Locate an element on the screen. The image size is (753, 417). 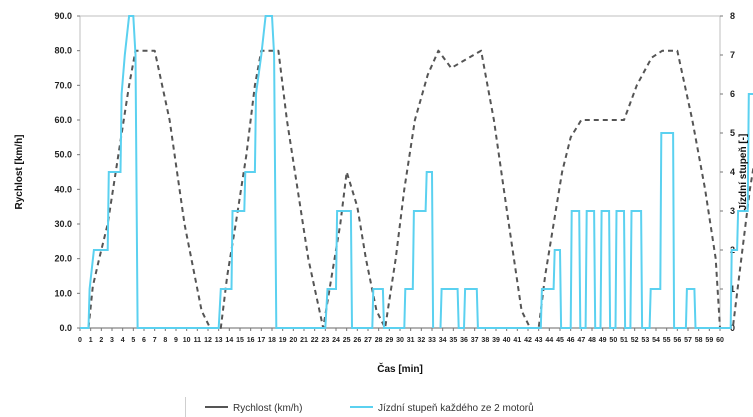
y-tick-label-left: 50.0 is located at coordinates (63, 155).